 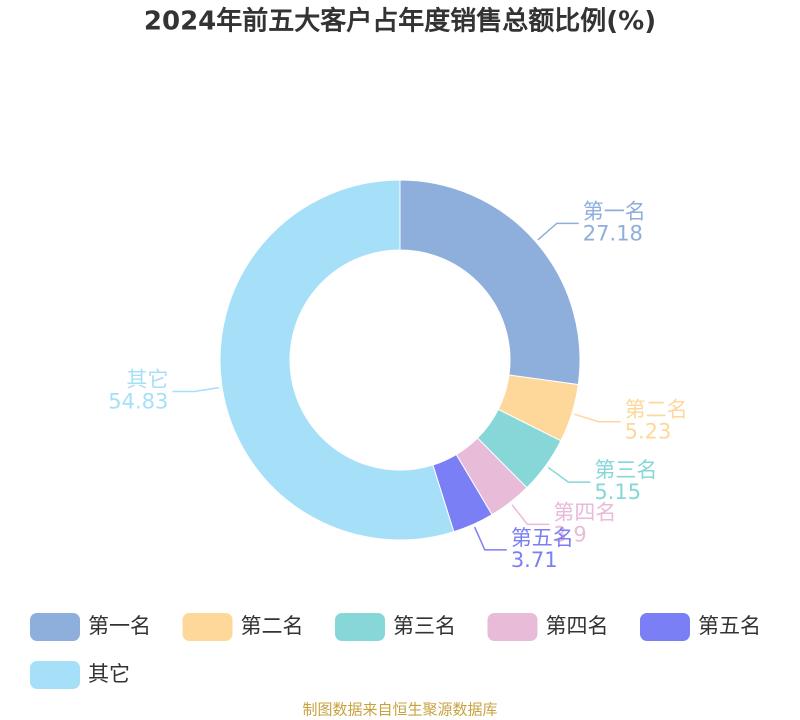 What do you see at coordinates (613, 233) in the screenshot?
I see `slice-value: 27.18` at bounding box center [613, 233].